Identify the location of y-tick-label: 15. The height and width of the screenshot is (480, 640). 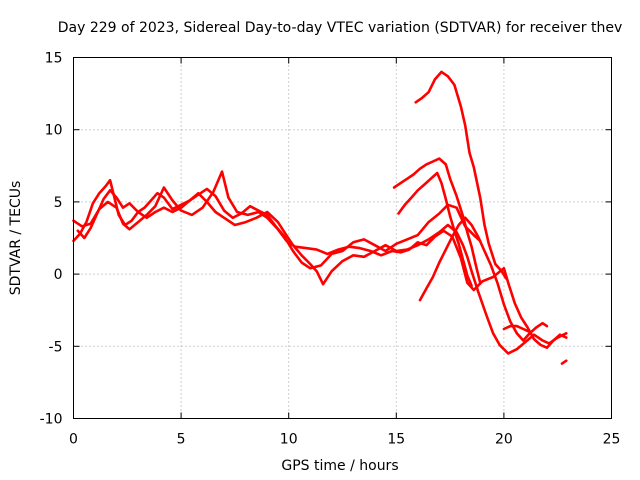
(54, 59).